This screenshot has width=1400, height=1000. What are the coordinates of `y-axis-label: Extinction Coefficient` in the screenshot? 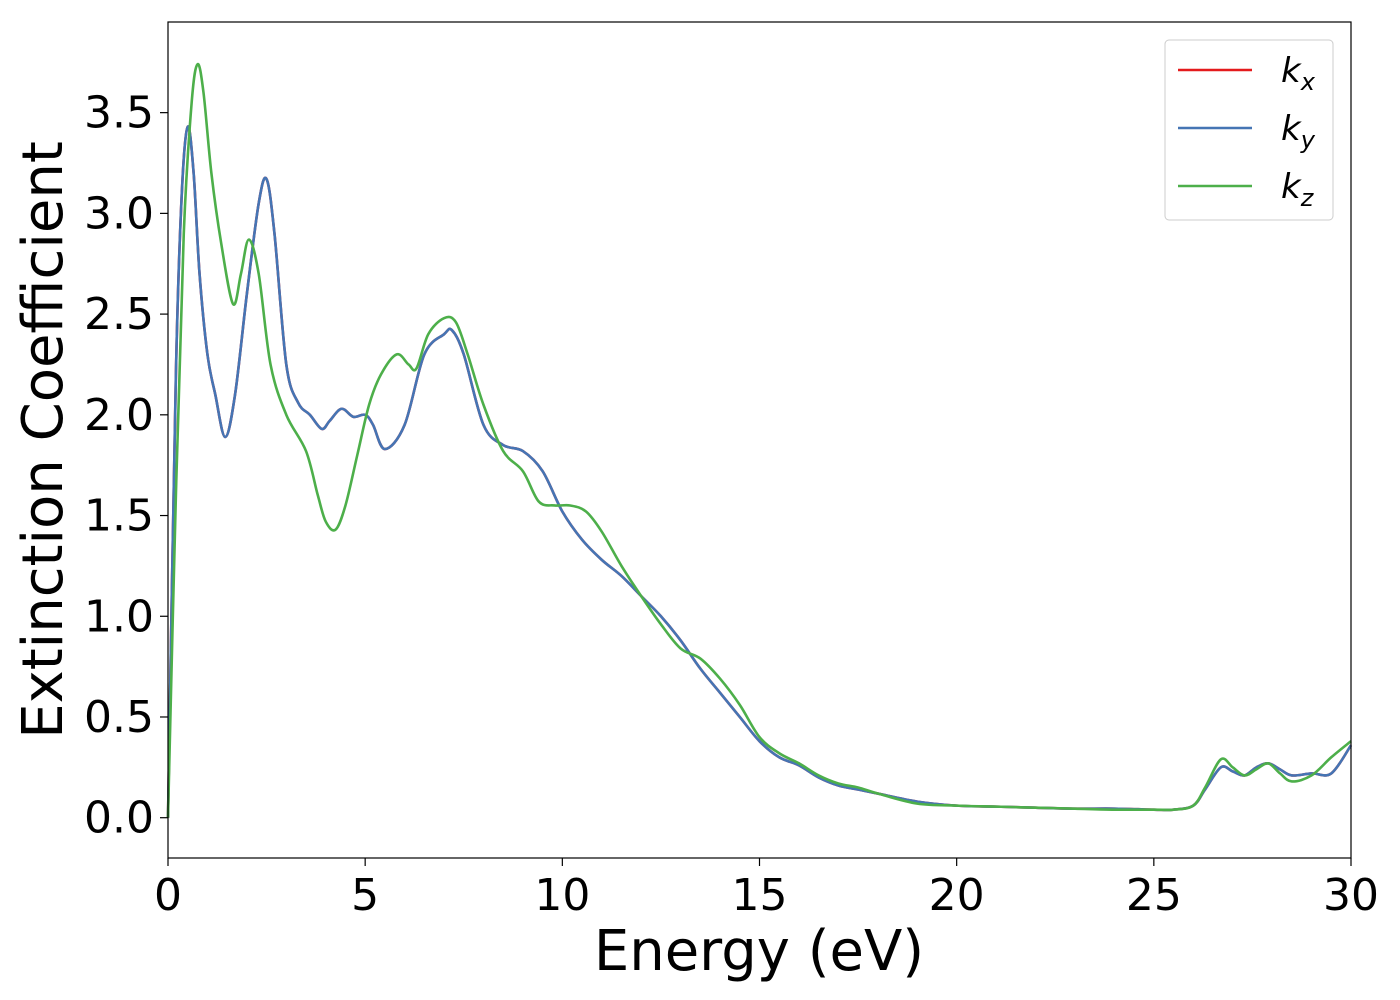 It's located at (43, 440).